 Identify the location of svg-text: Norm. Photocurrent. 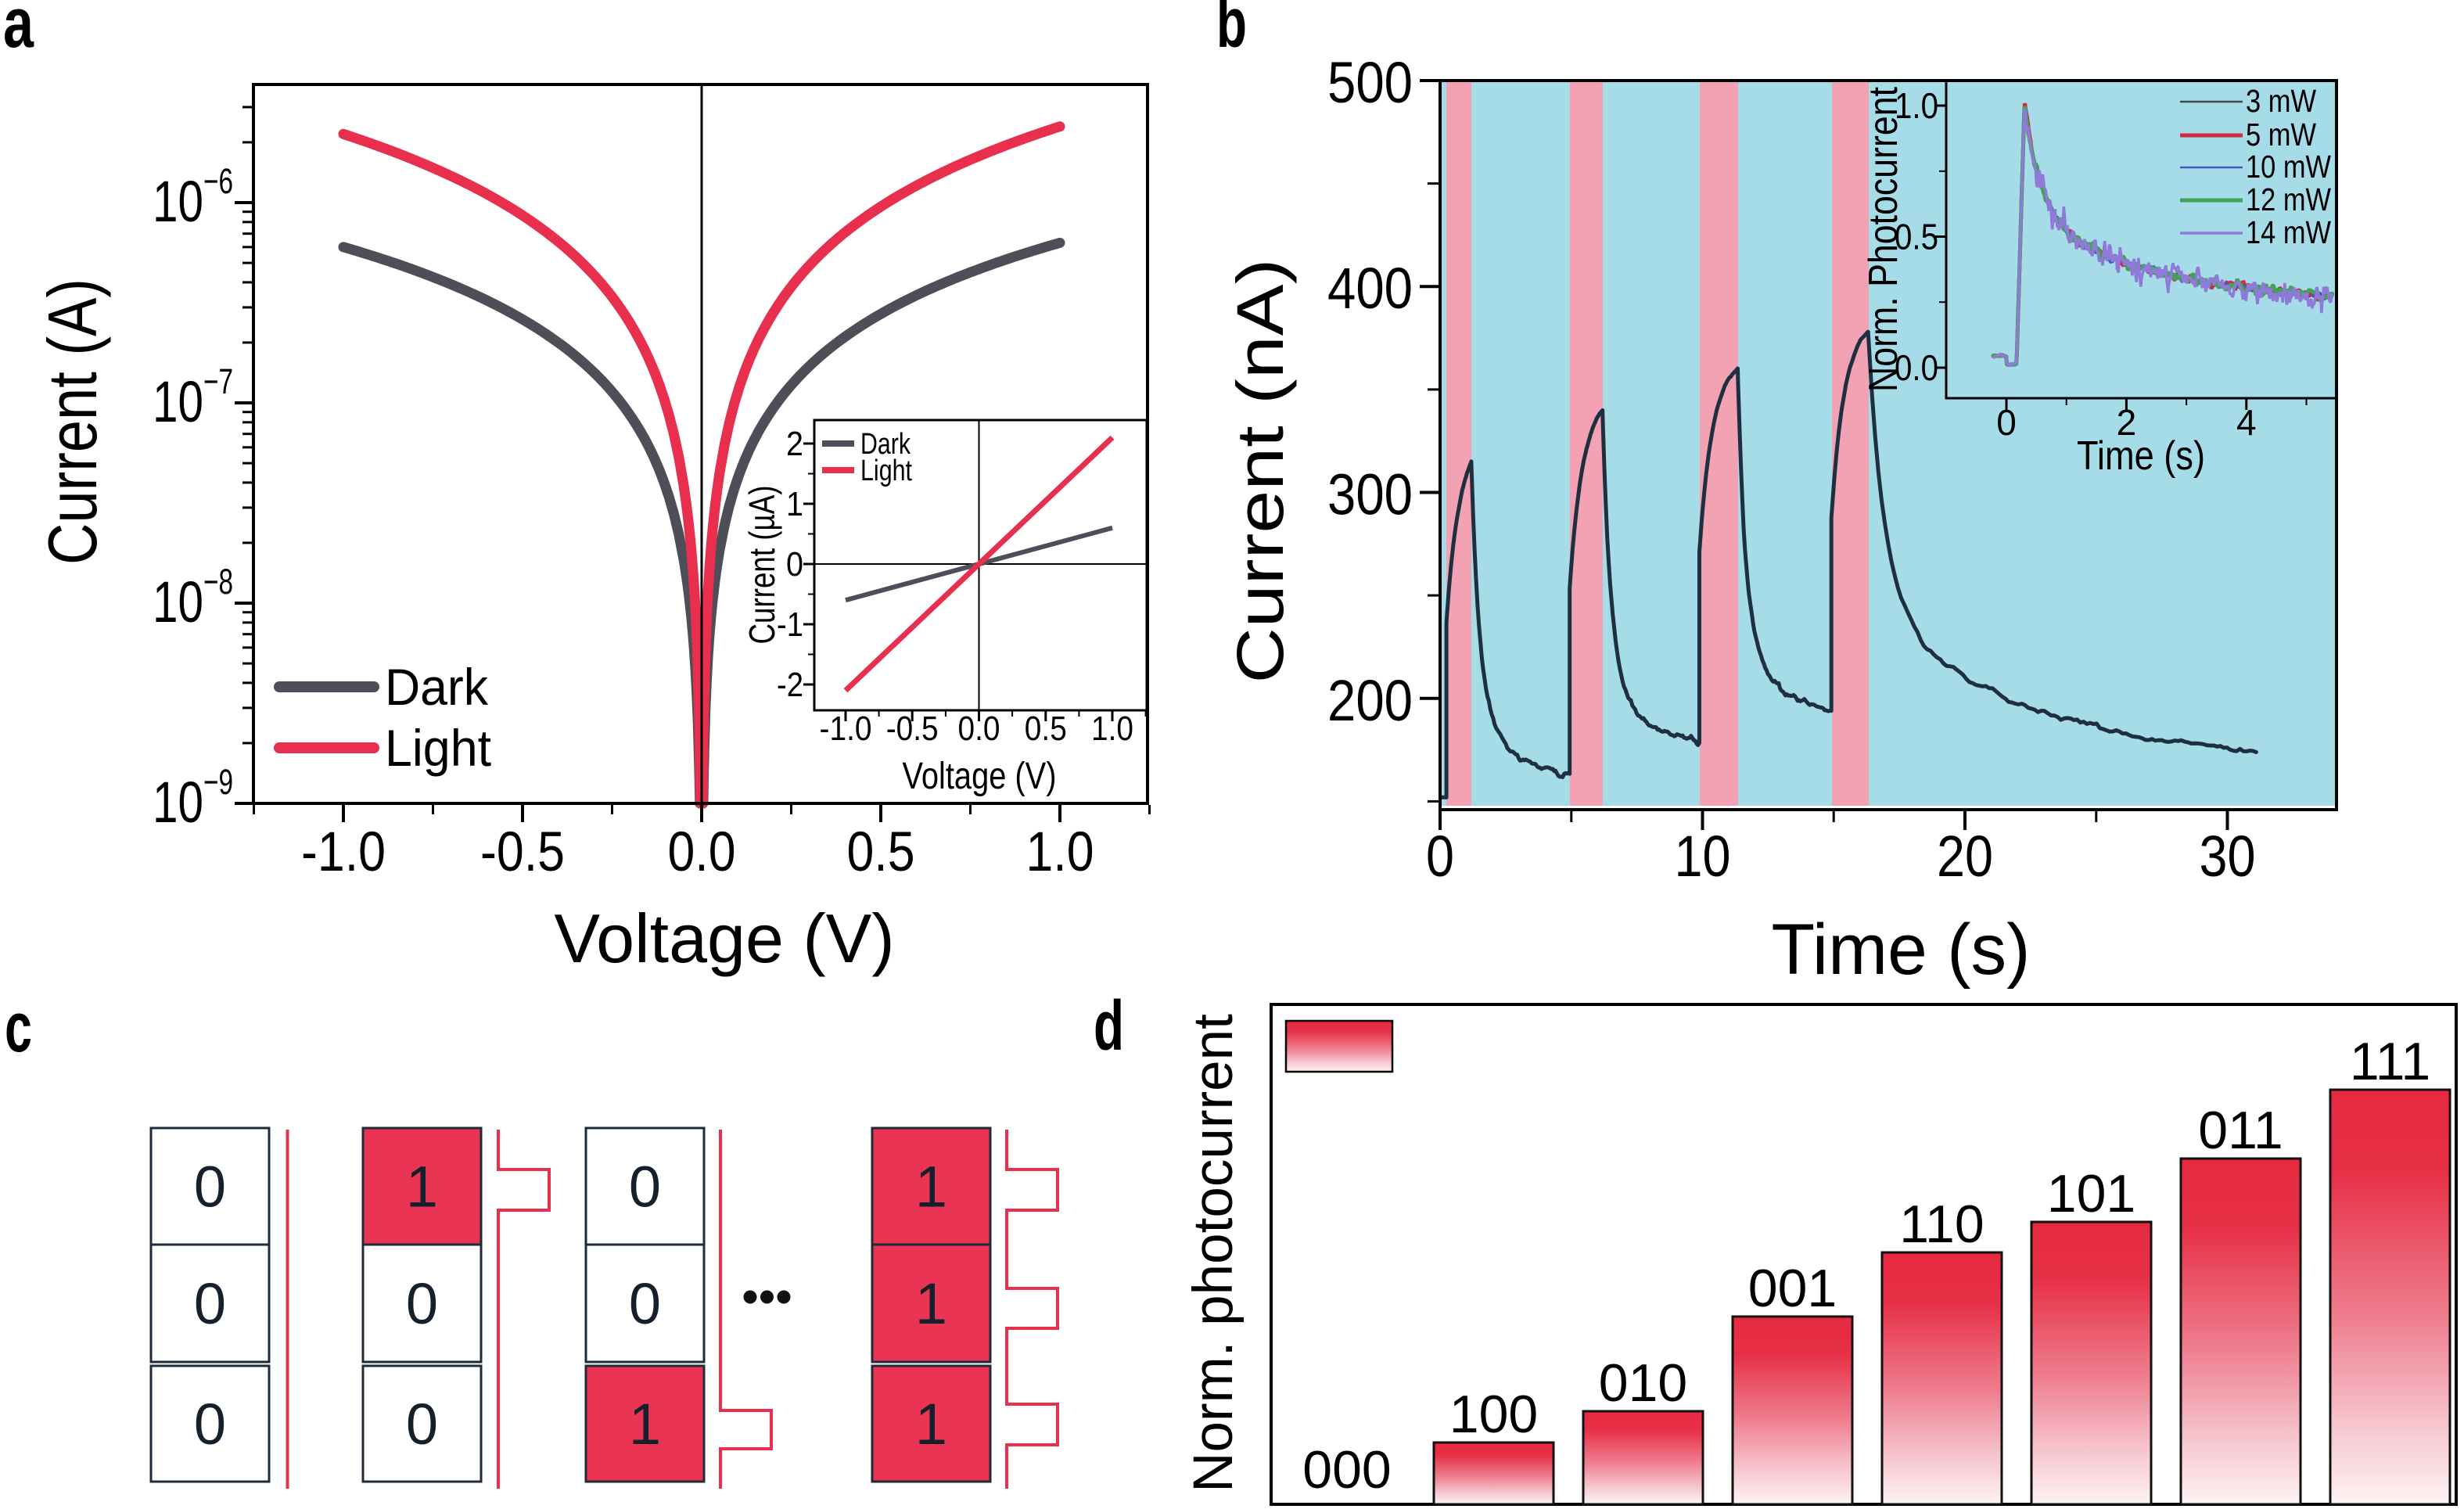
(1883, 239).